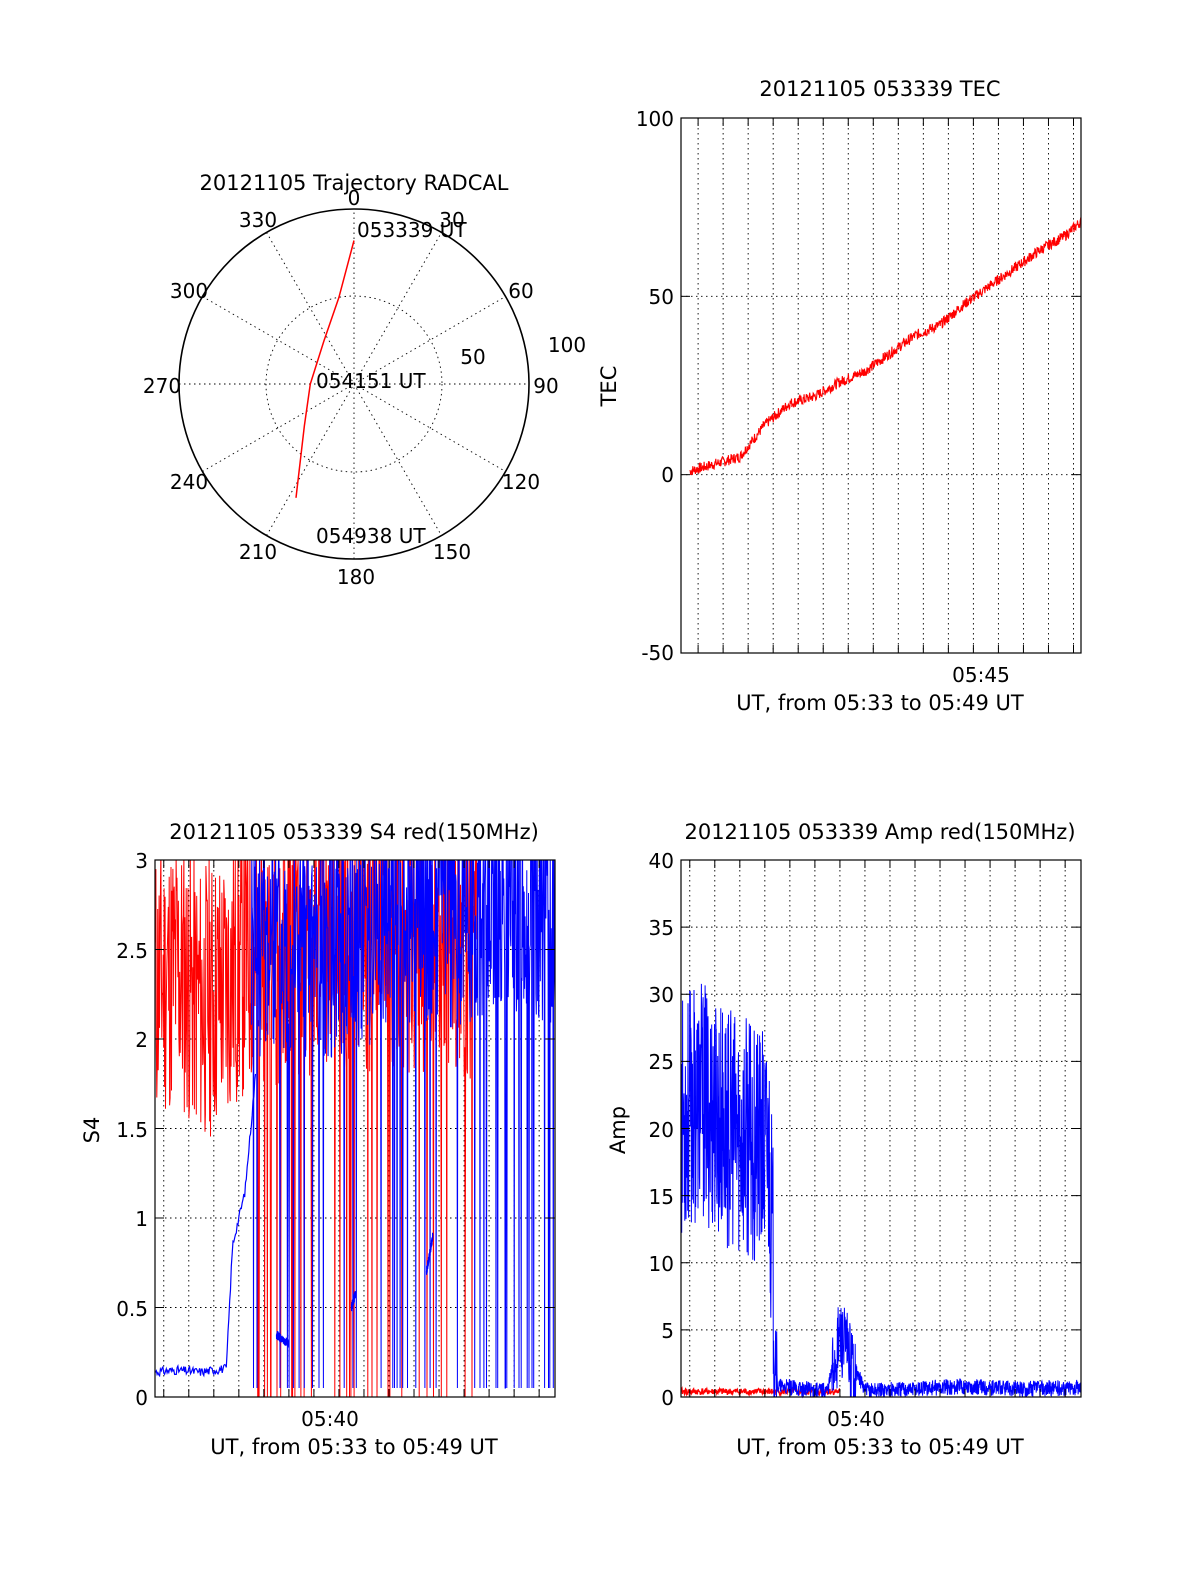 Image resolution: width=1200 pixels, height=1575 pixels. What do you see at coordinates (132, 1130) in the screenshot?
I see `y-tick-label: 1.5` at bounding box center [132, 1130].